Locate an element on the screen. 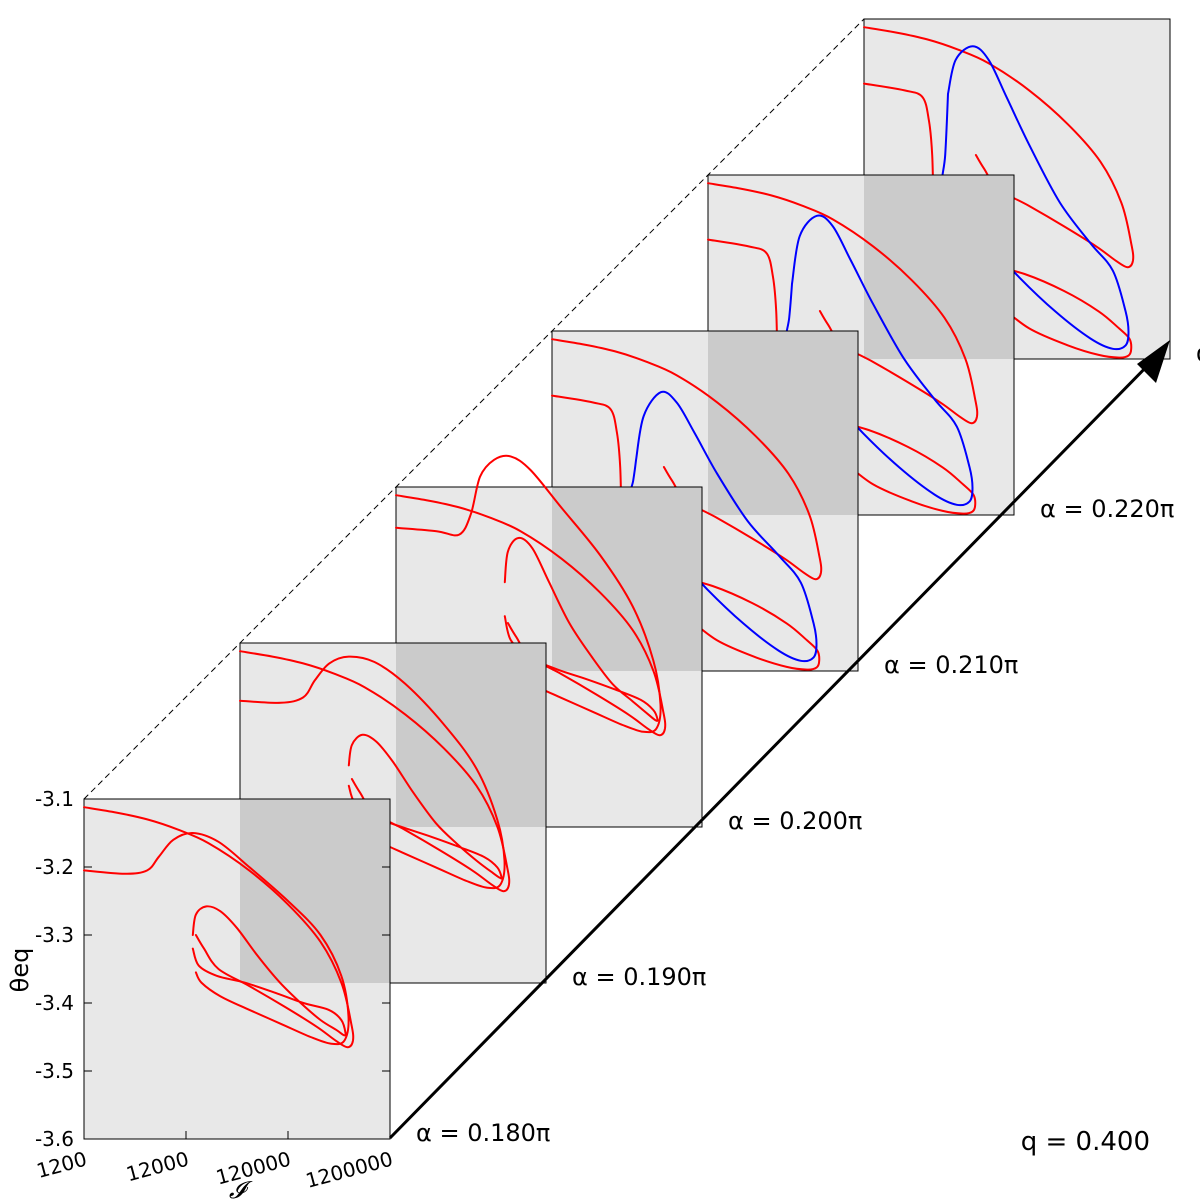 The height and width of the screenshot is (1200, 1200). y-tick-label: -3.6 is located at coordinates (54, 1139).